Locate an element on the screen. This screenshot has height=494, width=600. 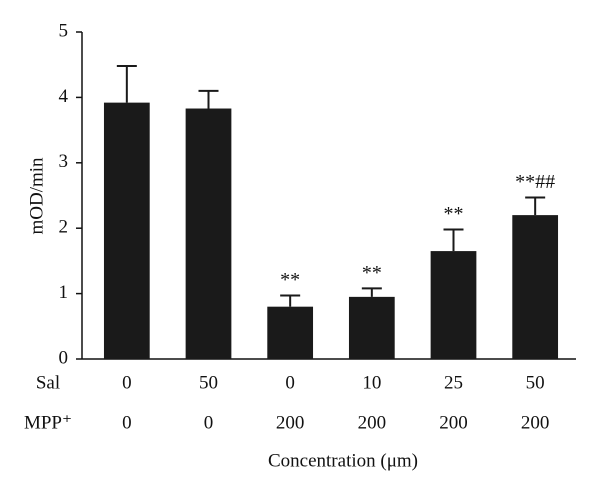
y-tick-label: 0 is located at coordinates (64, 357).